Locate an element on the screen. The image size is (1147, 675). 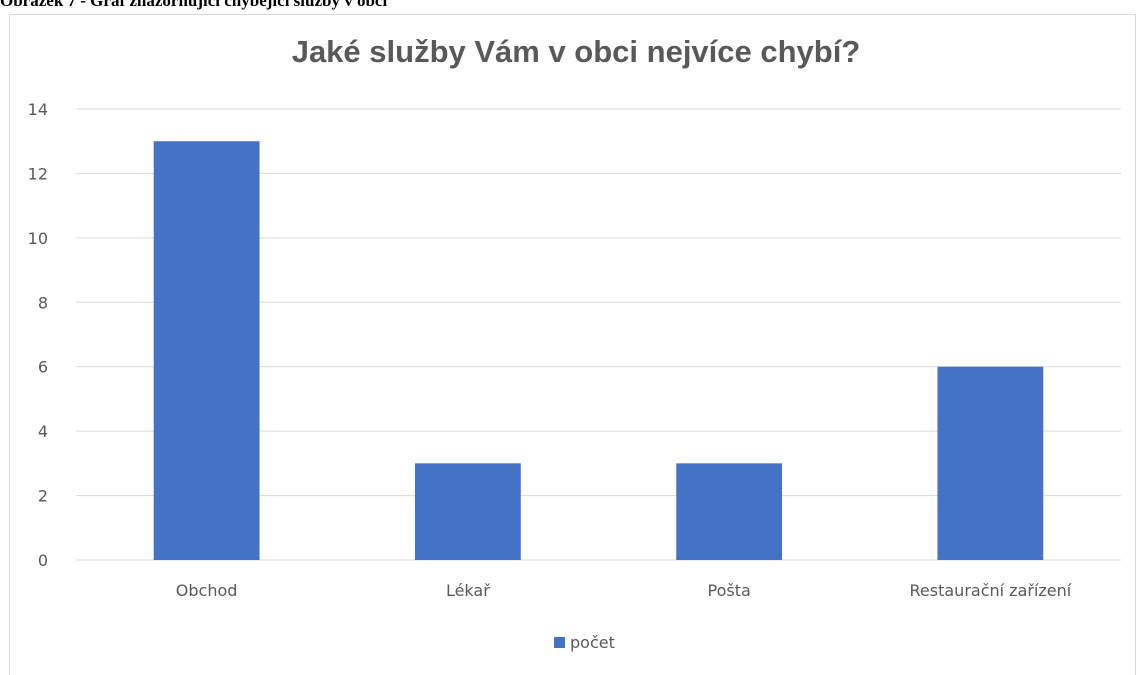
x-tick-label: Lékař is located at coordinates (468, 590).